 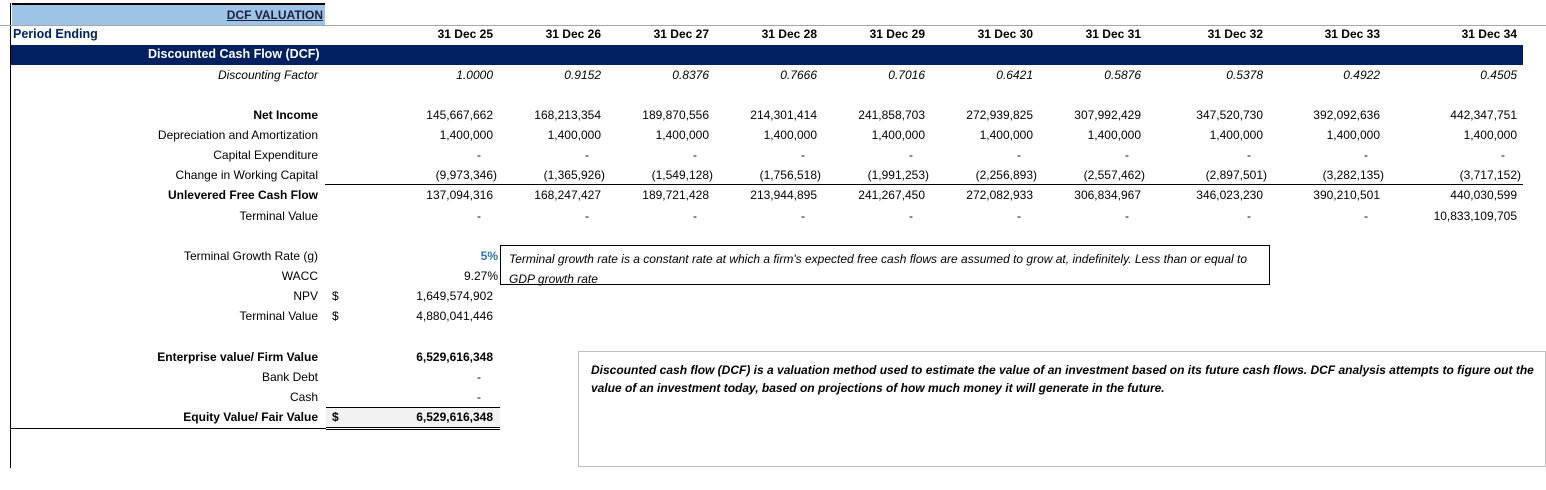 I want to click on ufcf-cell: 272,082,933, so click(x=999, y=195).